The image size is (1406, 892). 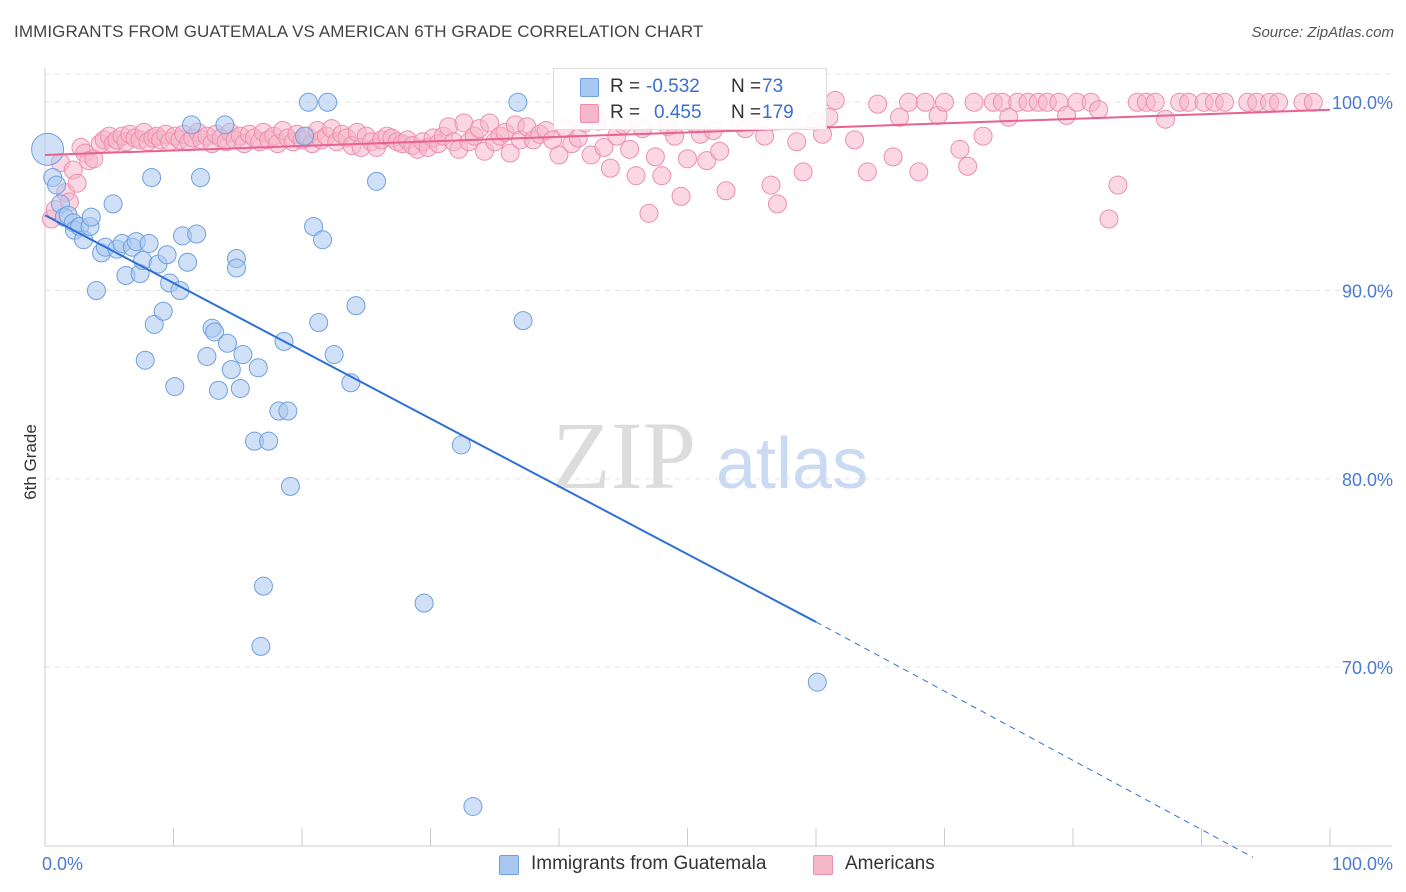 What do you see at coordinates (30, 462) in the screenshot?
I see `y-axis-title: 6th Grade` at bounding box center [30, 462].